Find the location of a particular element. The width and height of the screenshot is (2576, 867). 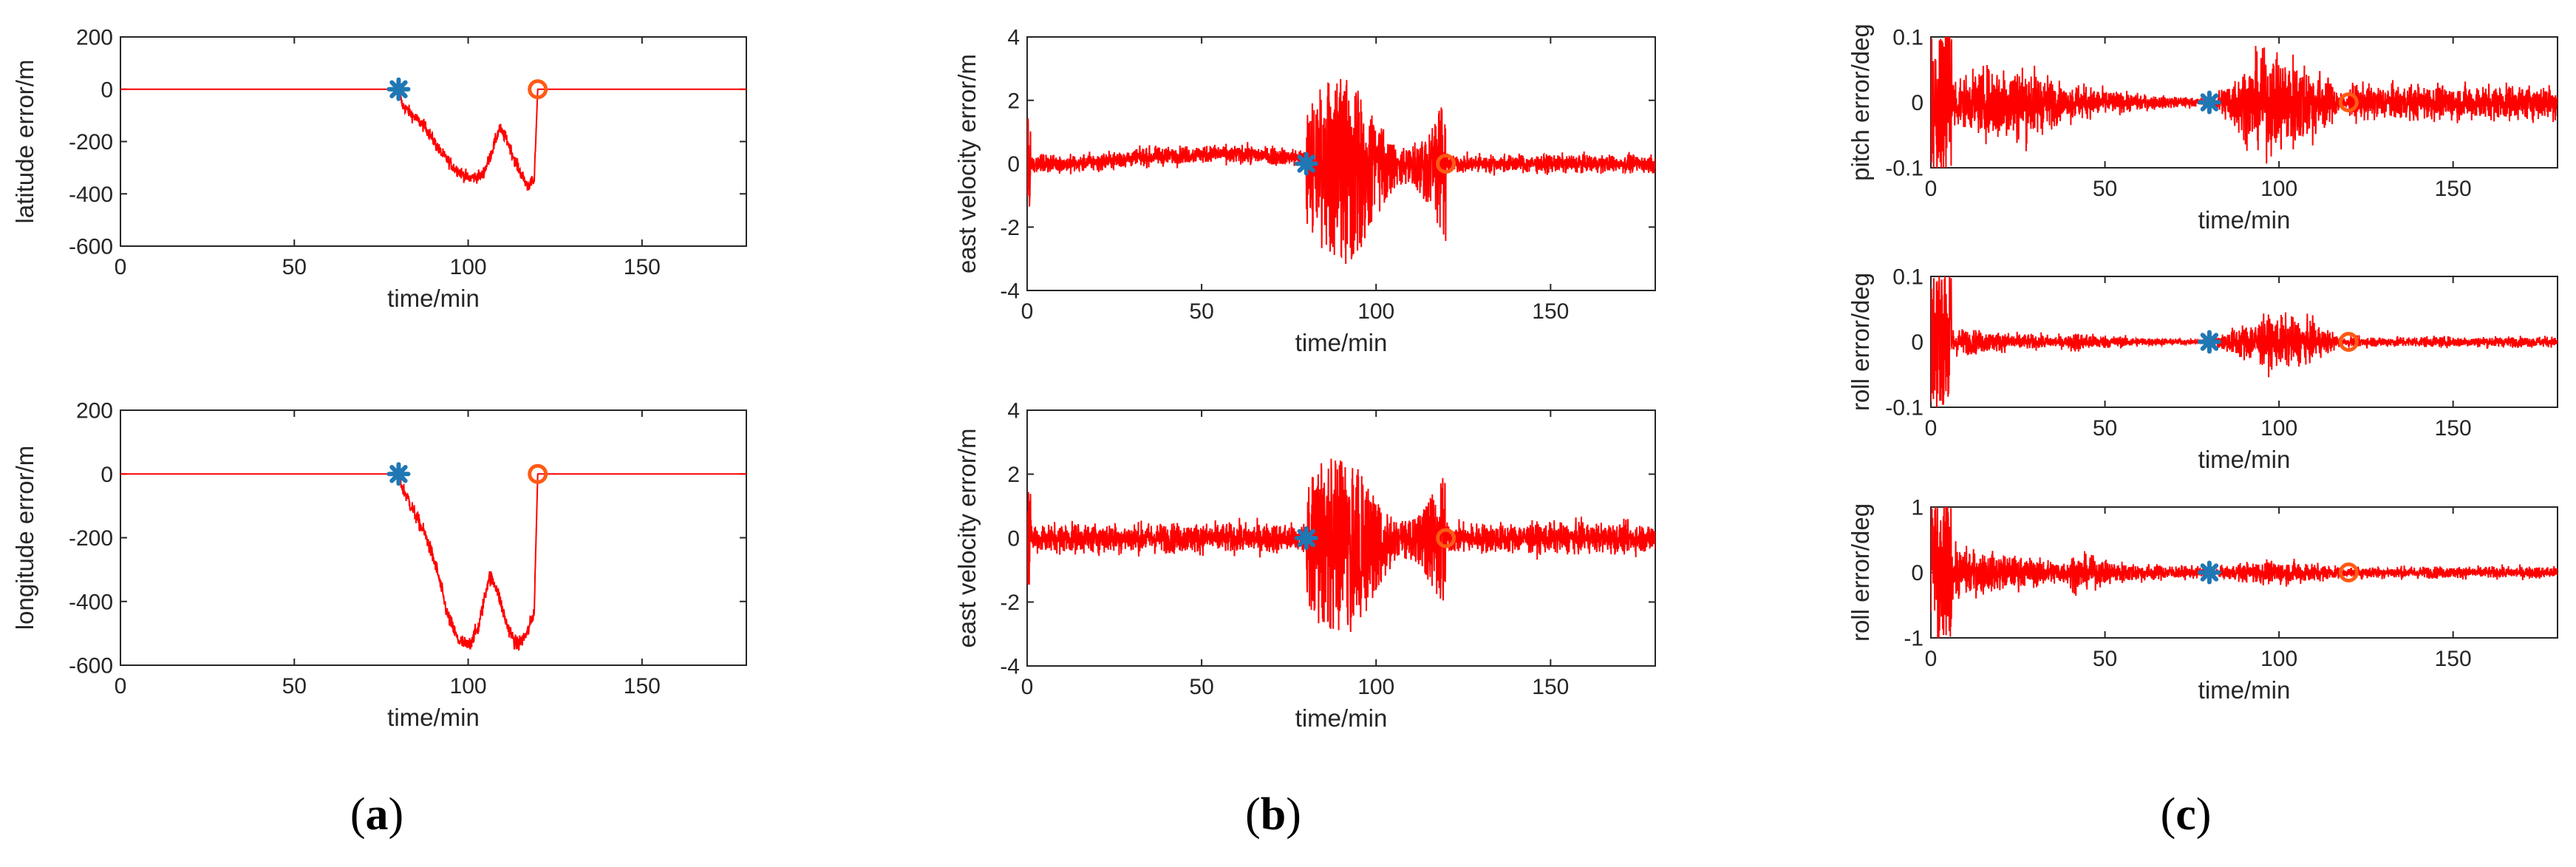

panel-label-c: (c) is located at coordinates (2186, 814).